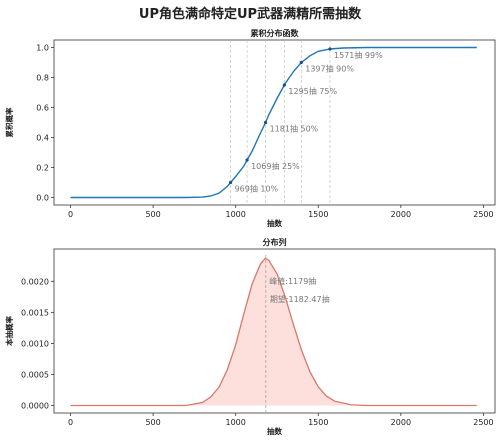  What do you see at coordinates (292, 281) in the screenshot?
I see `peak-annotation: 峰值:1179抽` at bounding box center [292, 281].